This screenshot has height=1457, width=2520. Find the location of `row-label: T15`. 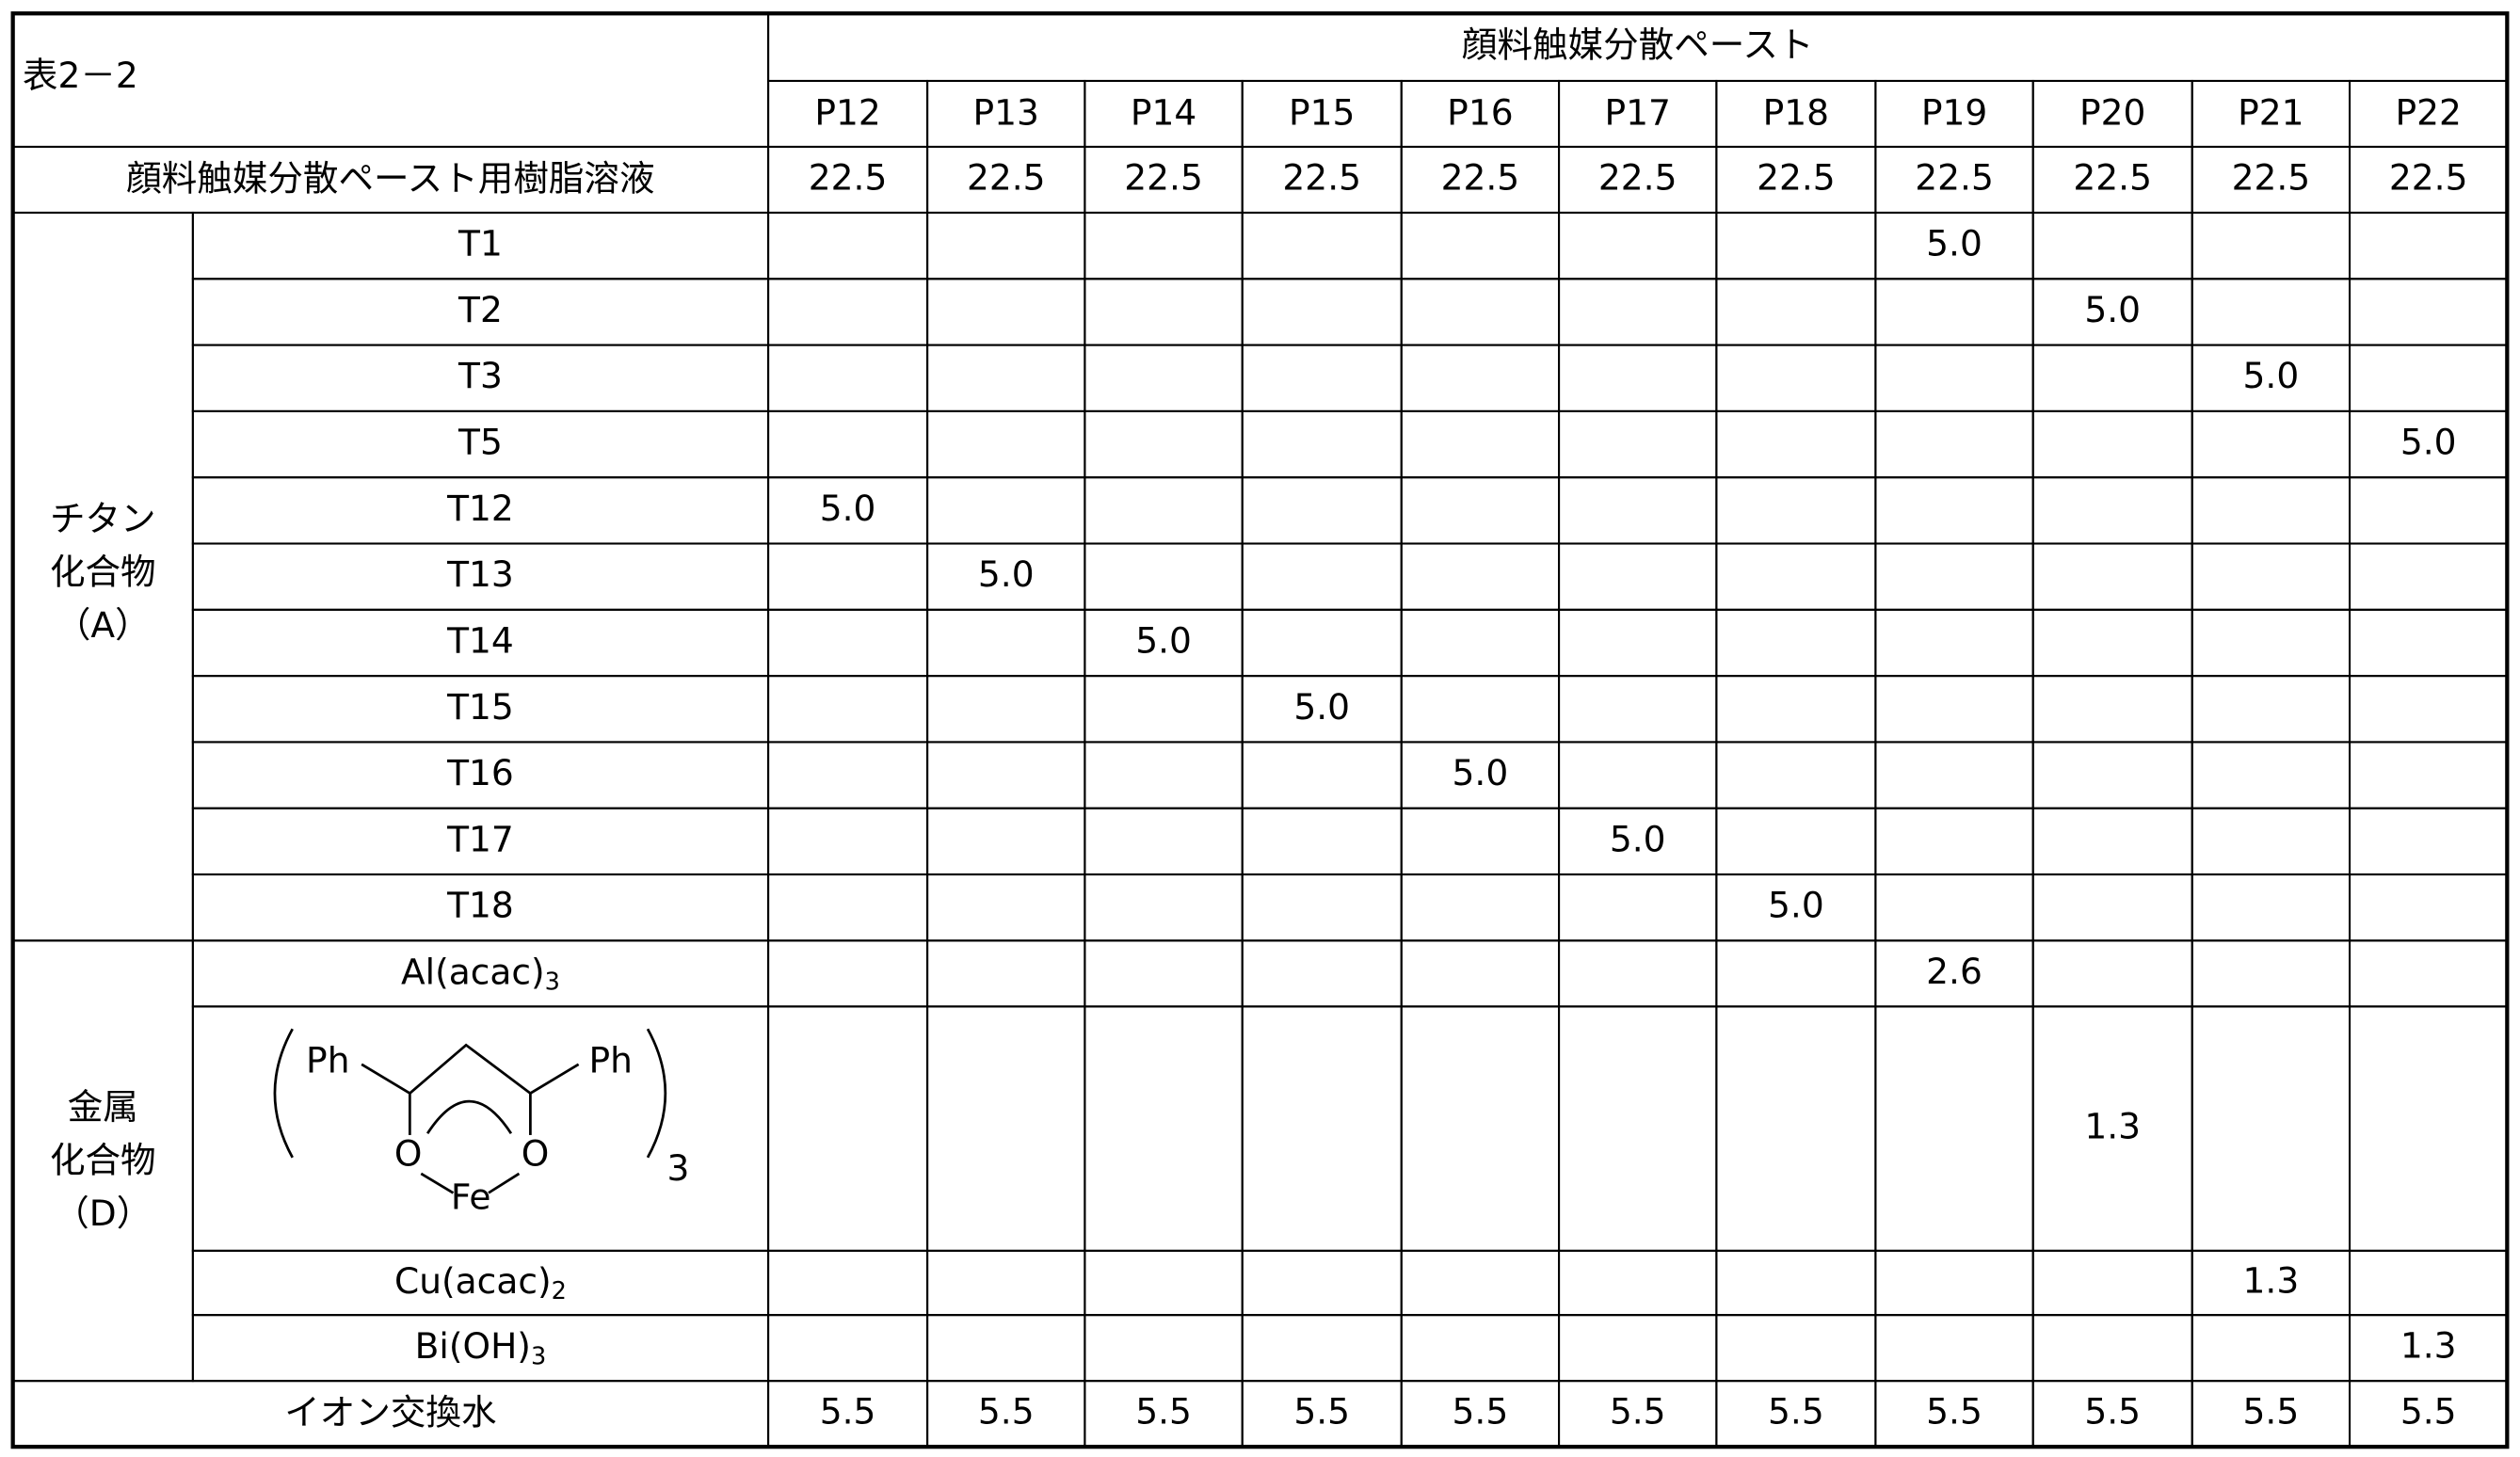

row-label: T15 is located at coordinates (480, 707).